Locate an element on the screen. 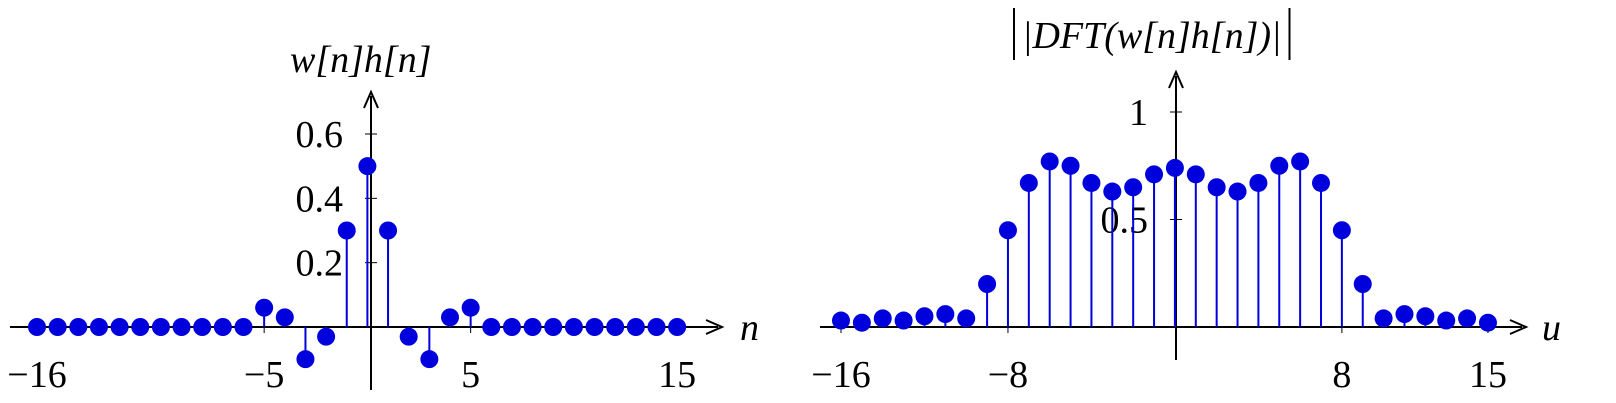 The height and width of the screenshot is (403, 1616). x-ticks: −16 −8 8 15 is located at coordinates (1159, 358).